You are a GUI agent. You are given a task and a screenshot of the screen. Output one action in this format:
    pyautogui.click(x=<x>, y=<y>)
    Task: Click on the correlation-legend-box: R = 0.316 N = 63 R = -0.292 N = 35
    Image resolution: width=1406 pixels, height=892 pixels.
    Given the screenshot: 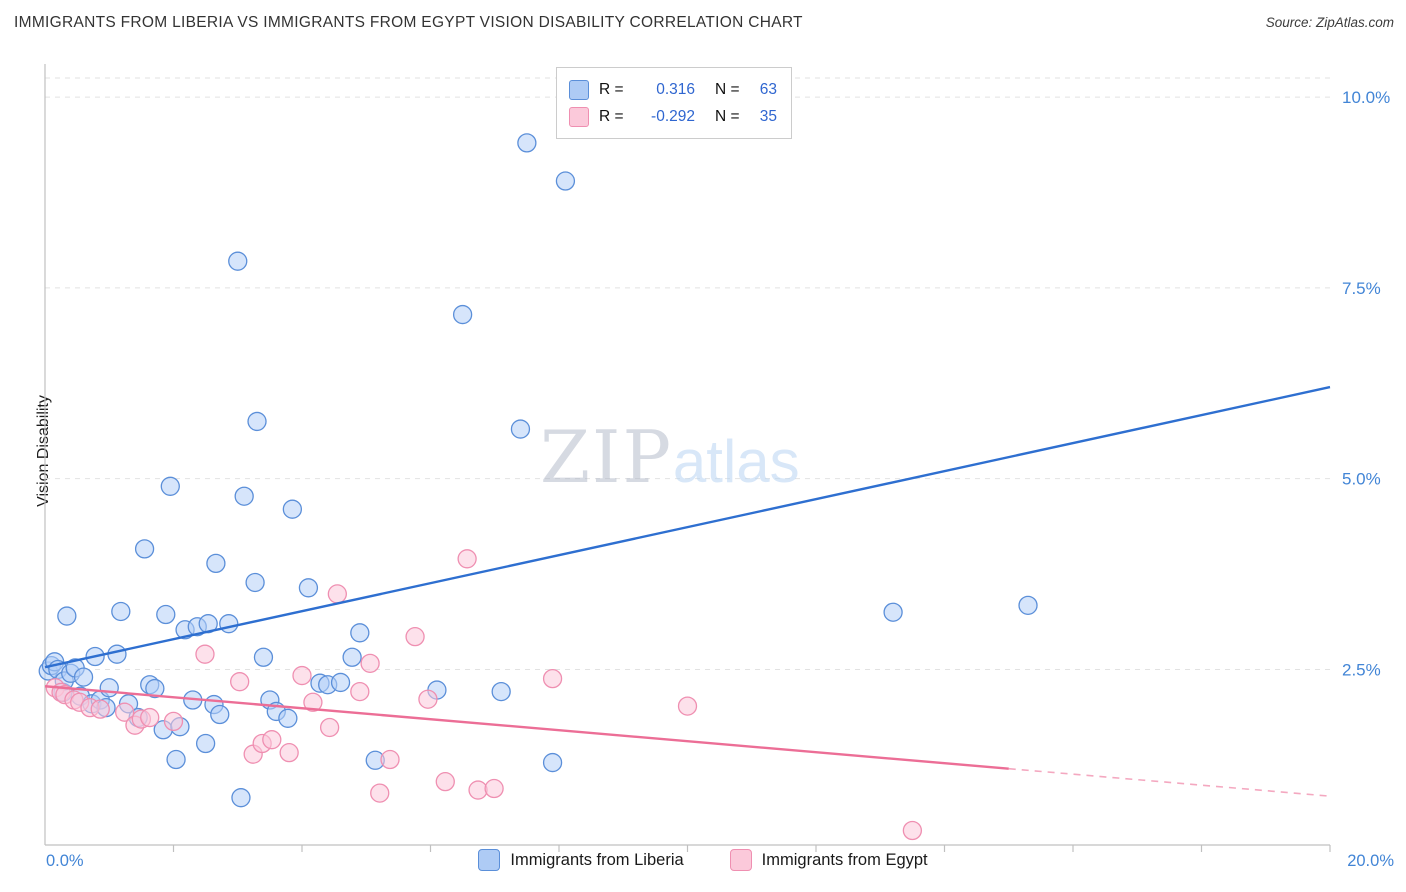 What is the action you would take?
    pyautogui.click(x=674, y=103)
    